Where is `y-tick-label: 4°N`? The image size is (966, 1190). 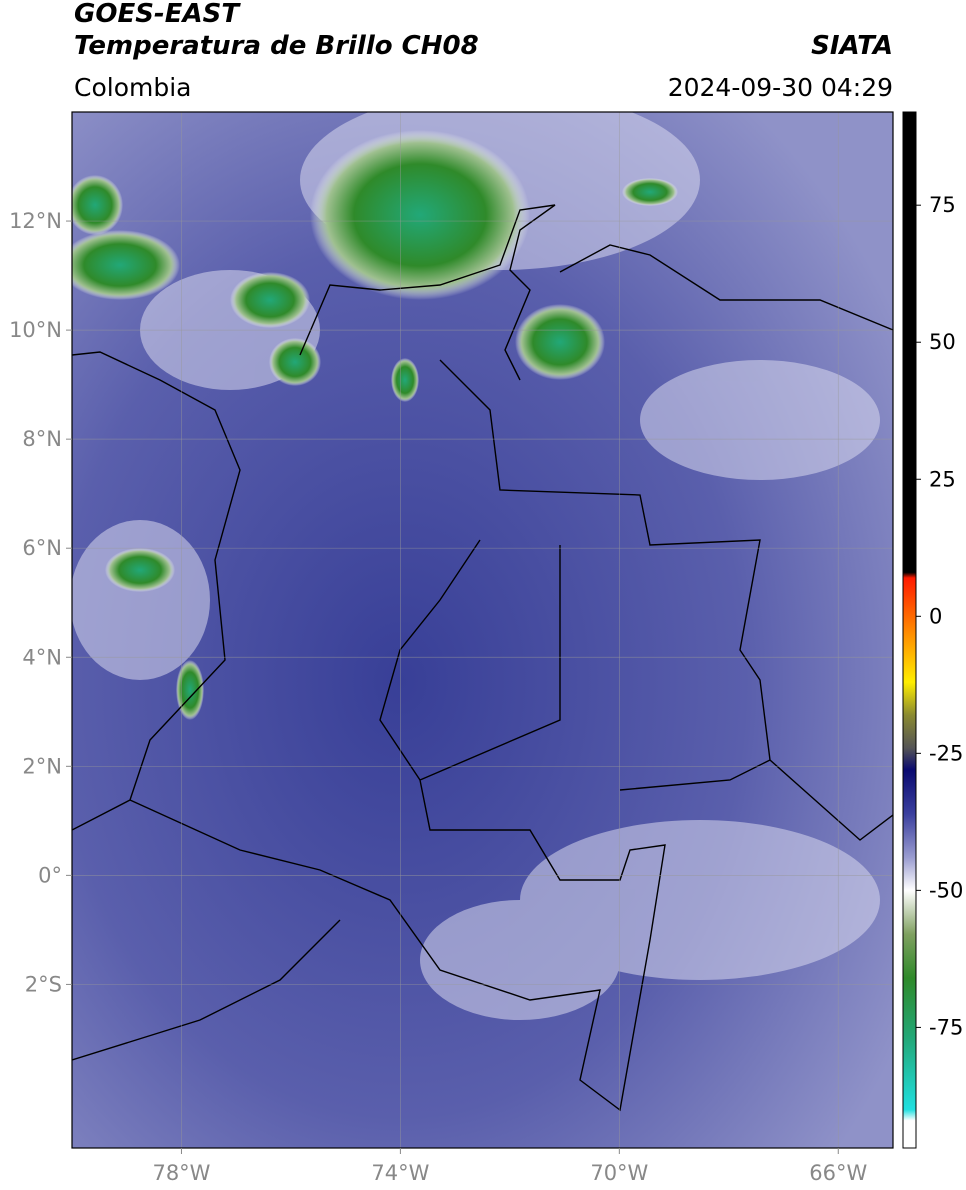 y-tick-label: 4°N is located at coordinates (42, 657).